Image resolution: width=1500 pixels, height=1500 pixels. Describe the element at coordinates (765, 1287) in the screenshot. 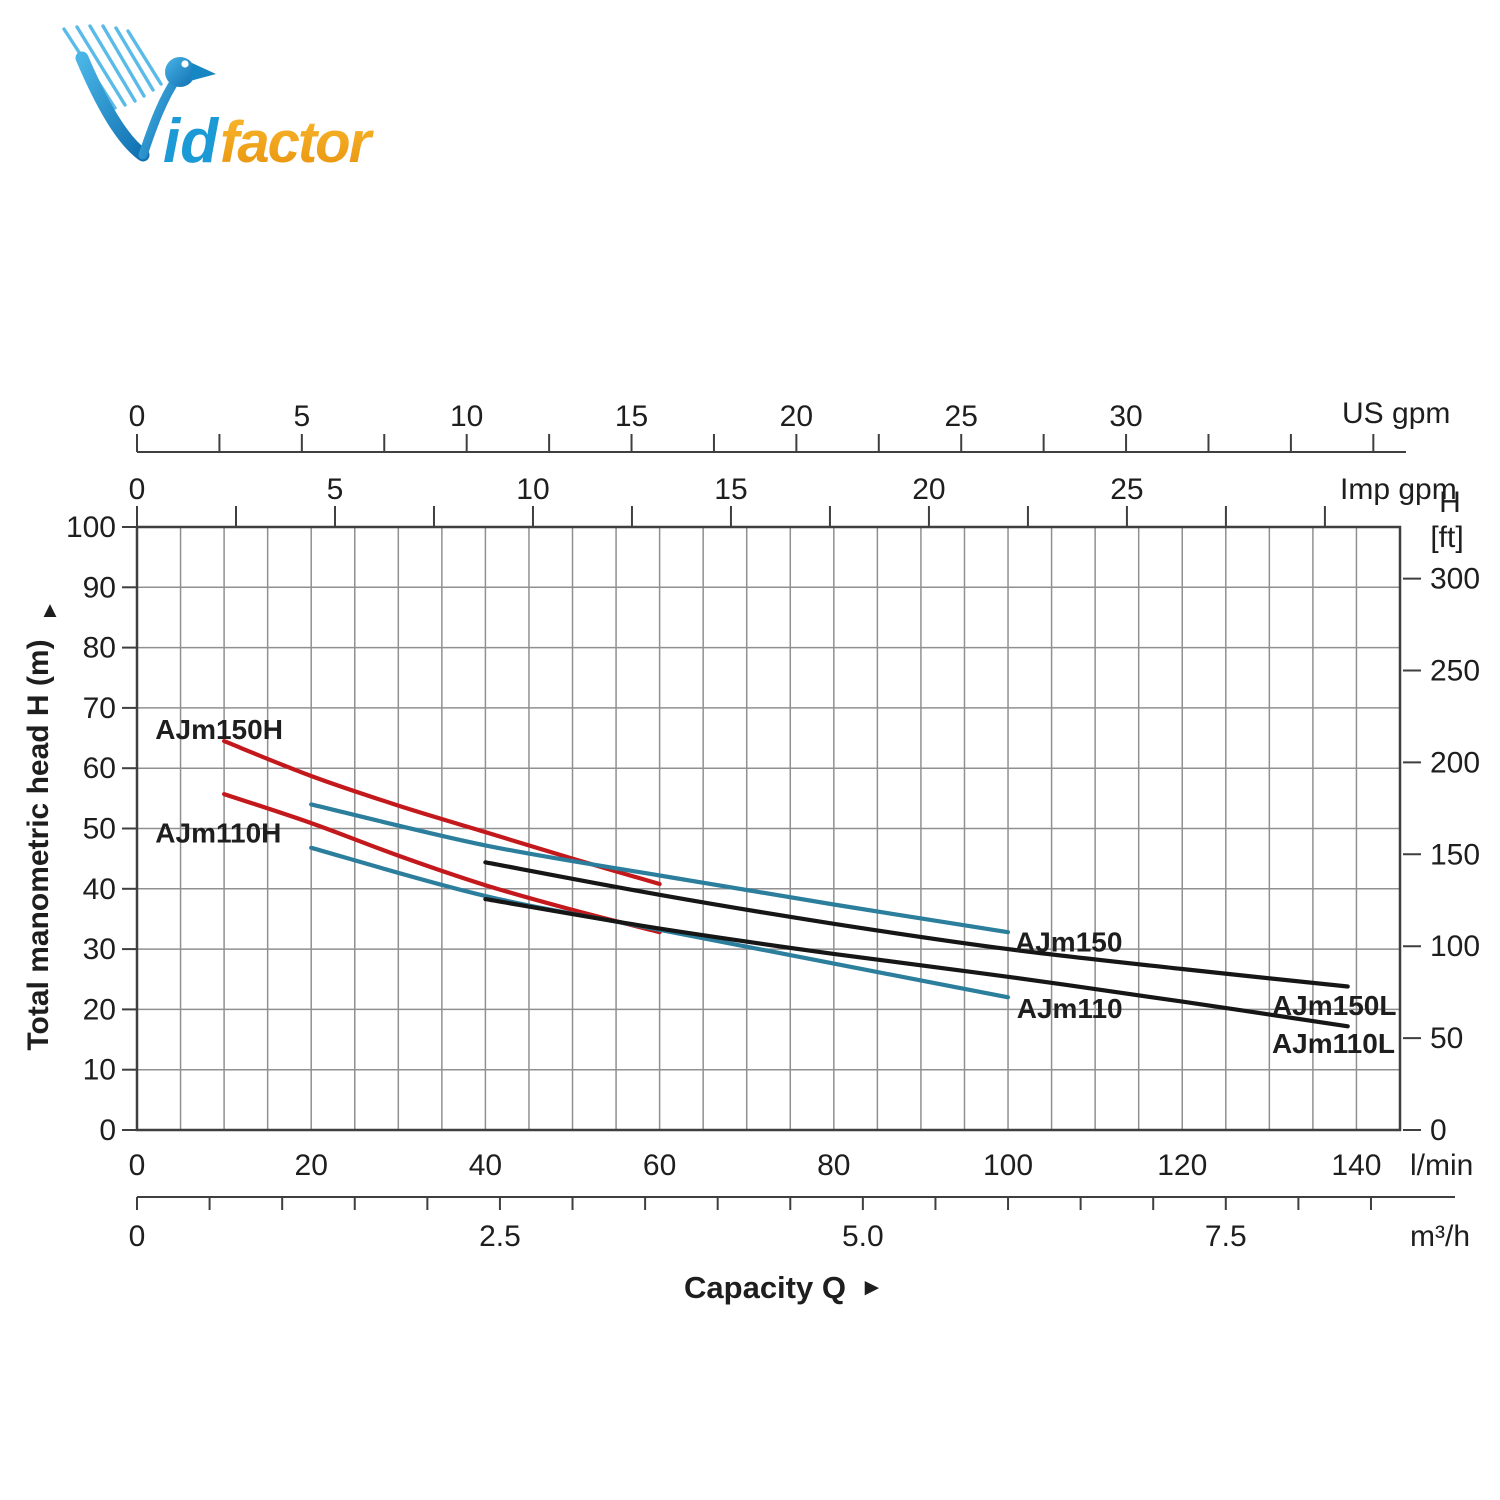

I see `x-axis-title: Capacity Q` at that location.